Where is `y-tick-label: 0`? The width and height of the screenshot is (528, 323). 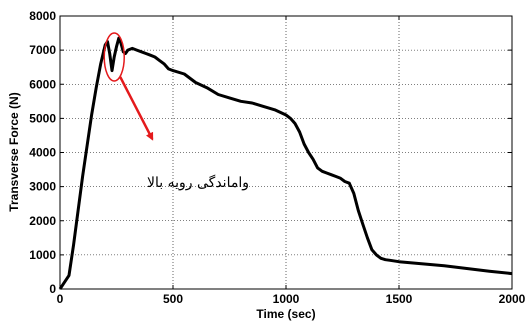
y-tick-label: 0 is located at coordinates (52, 289).